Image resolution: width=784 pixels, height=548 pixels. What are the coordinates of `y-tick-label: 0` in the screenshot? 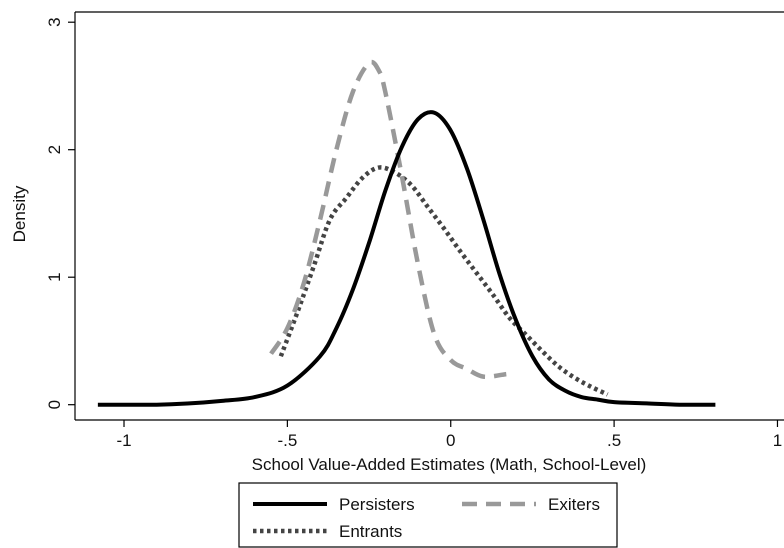 It's located at (54, 404).